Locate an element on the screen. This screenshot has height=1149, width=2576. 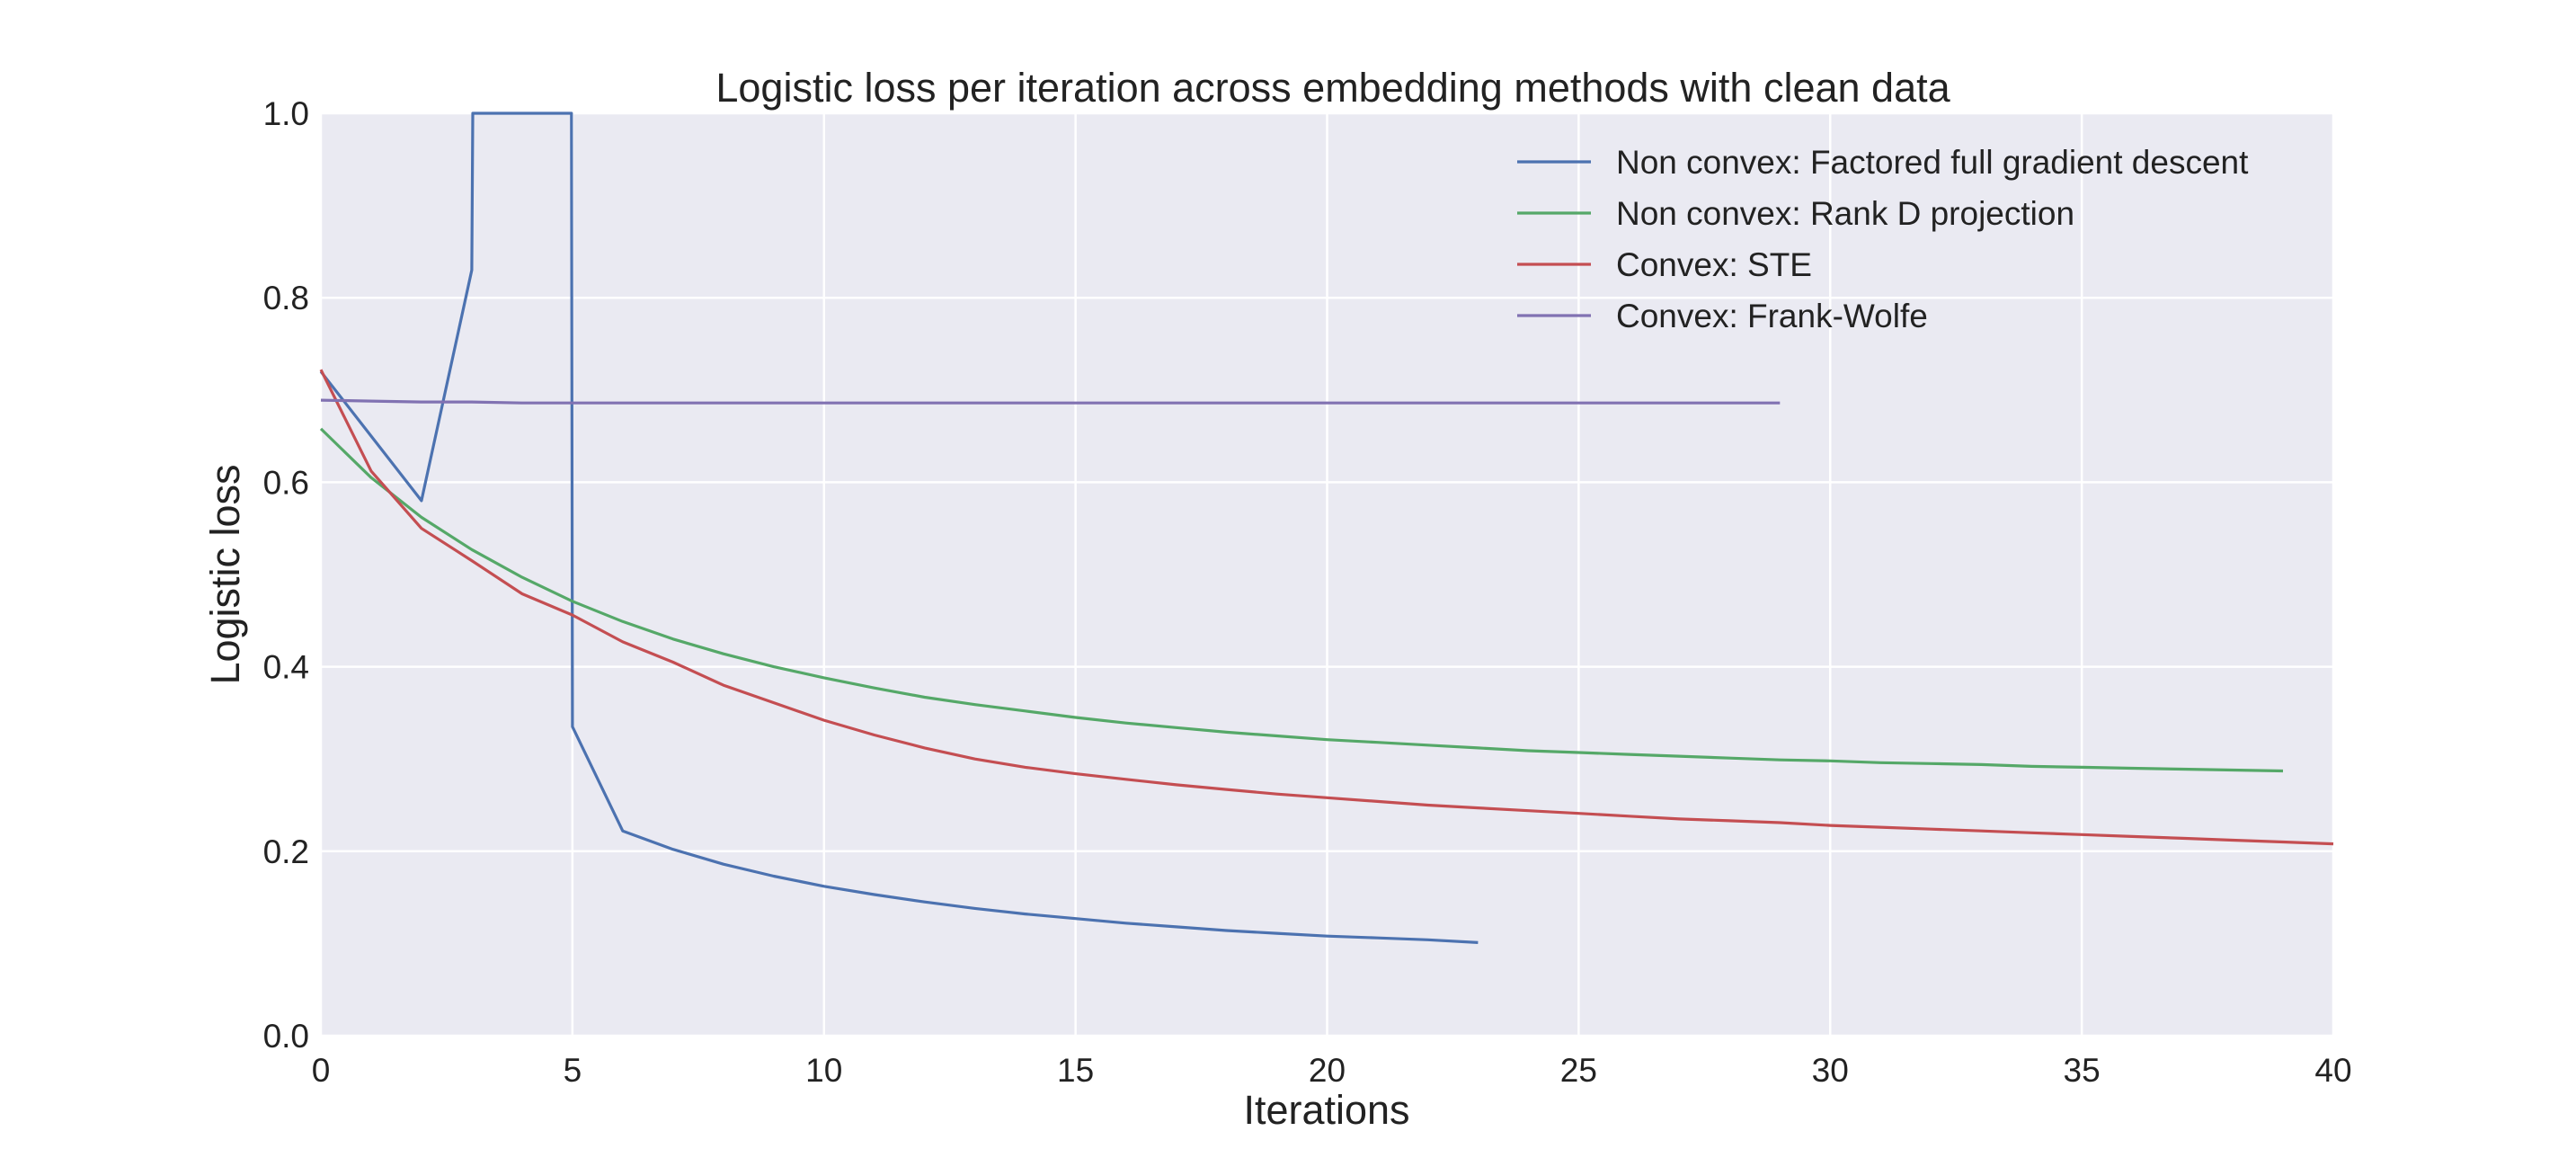
legend-label: Non convex: Rank D projection is located at coordinates (1845, 213).